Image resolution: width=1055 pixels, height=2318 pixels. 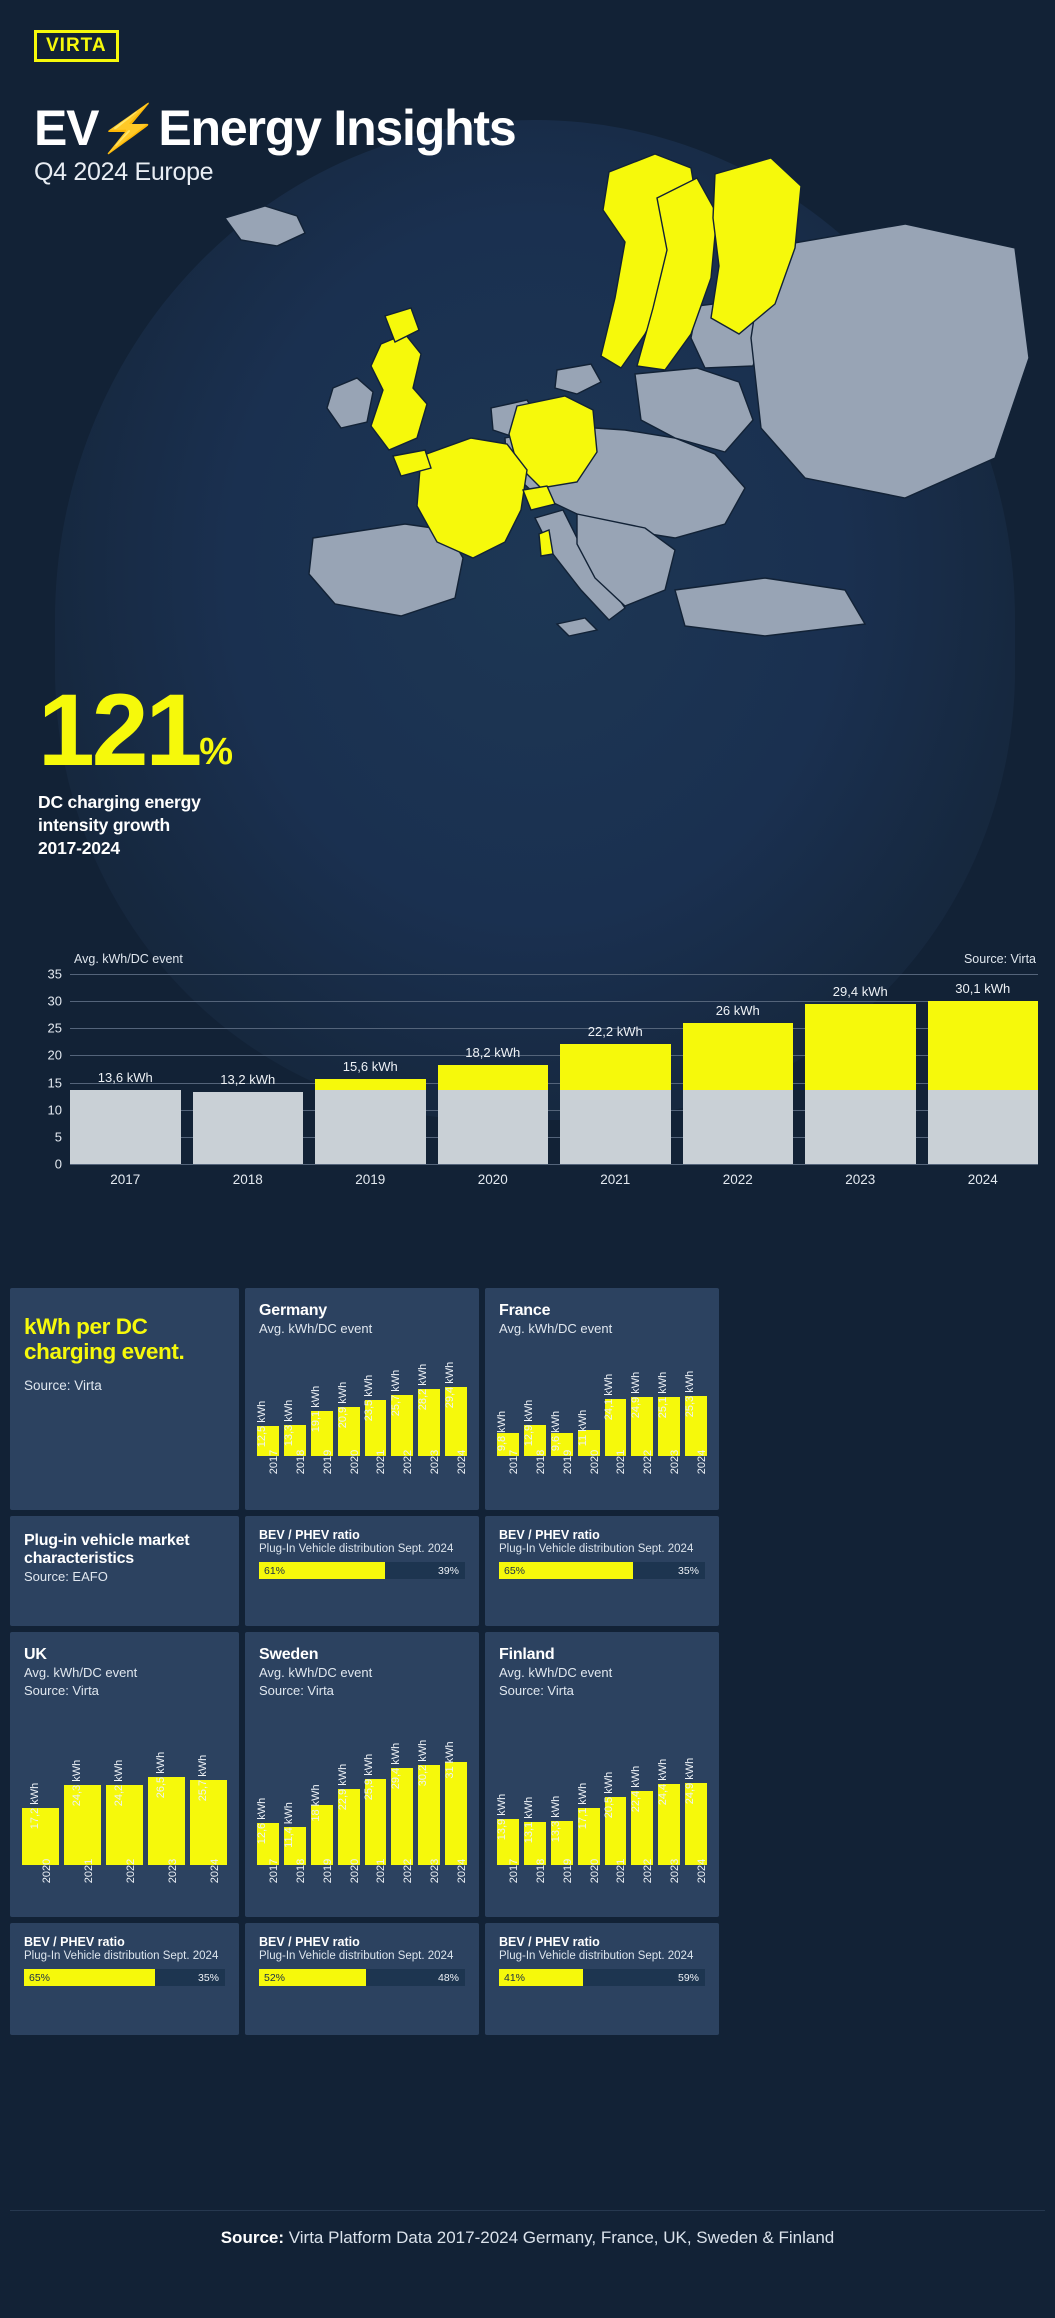 I want to click on germany-x-cell: 2019, so click(x=322, y=1477).